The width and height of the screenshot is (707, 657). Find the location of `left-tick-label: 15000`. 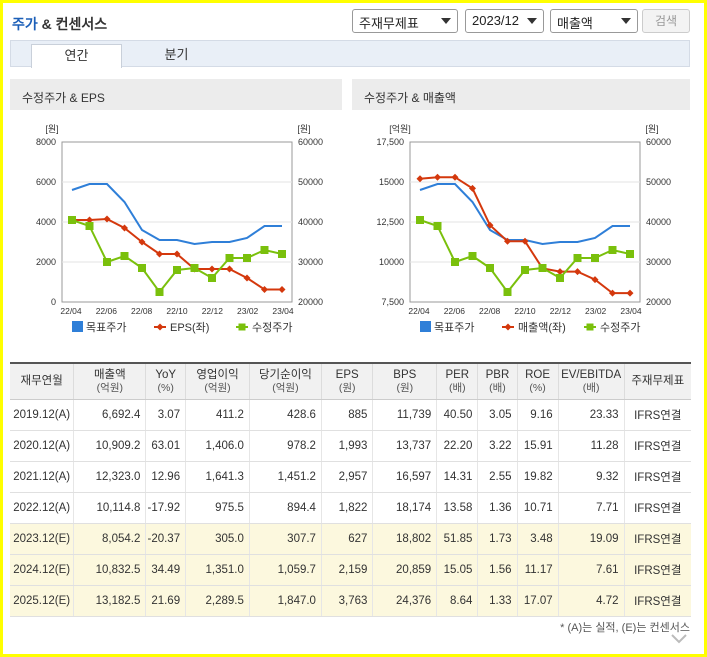

left-tick-label: 15000 is located at coordinates (391, 182).